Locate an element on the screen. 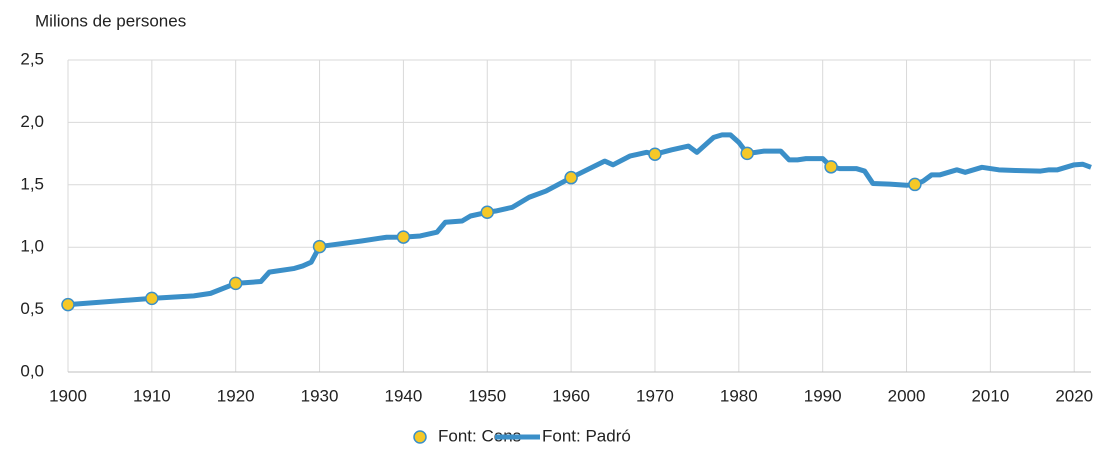 The width and height of the screenshot is (1103, 462). x-tick-label: 2020 is located at coordinates (1074, 395).